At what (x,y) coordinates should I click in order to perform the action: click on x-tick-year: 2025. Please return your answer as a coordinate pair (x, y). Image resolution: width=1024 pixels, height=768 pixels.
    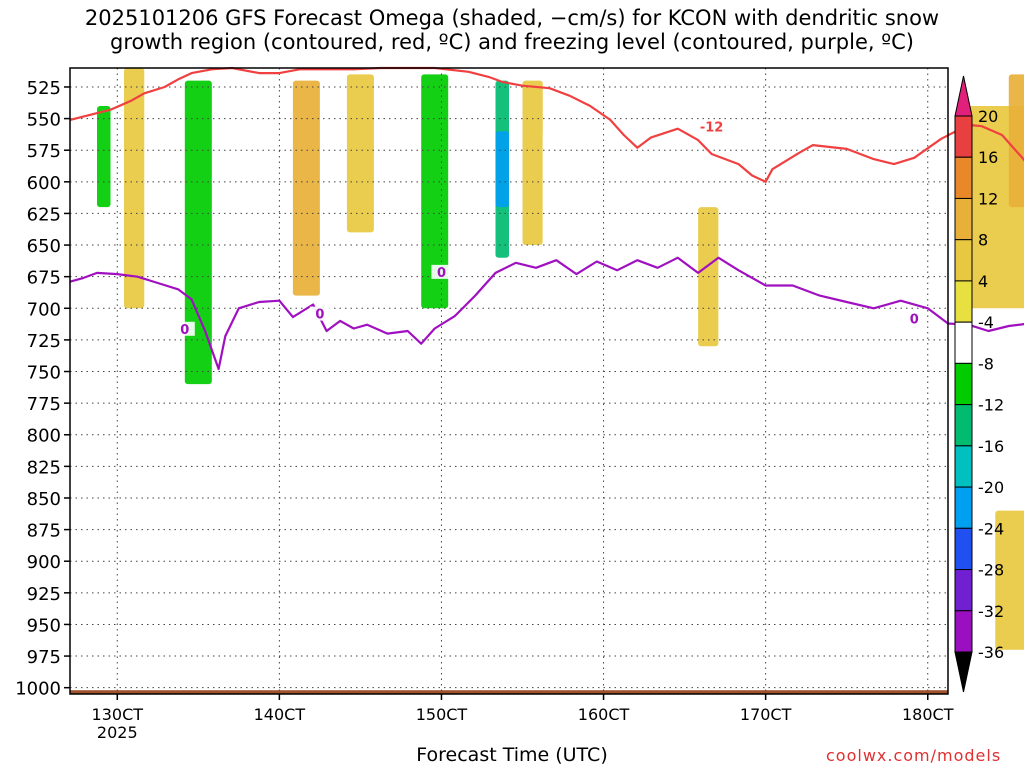
    Looking at the image, I should click on (117, 732).